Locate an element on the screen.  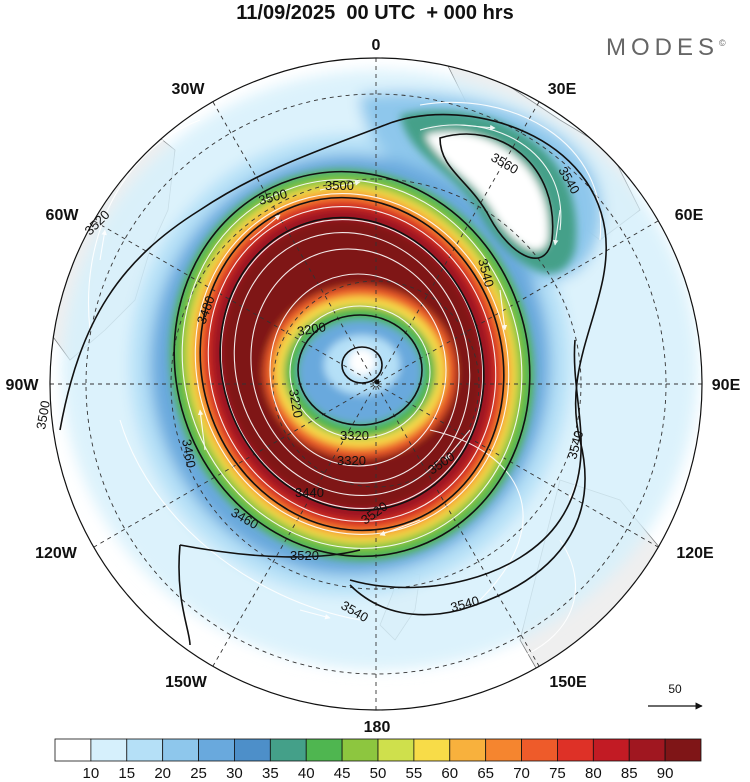
colorbar-tick-label: 90 is located at coordinates (665, 773).